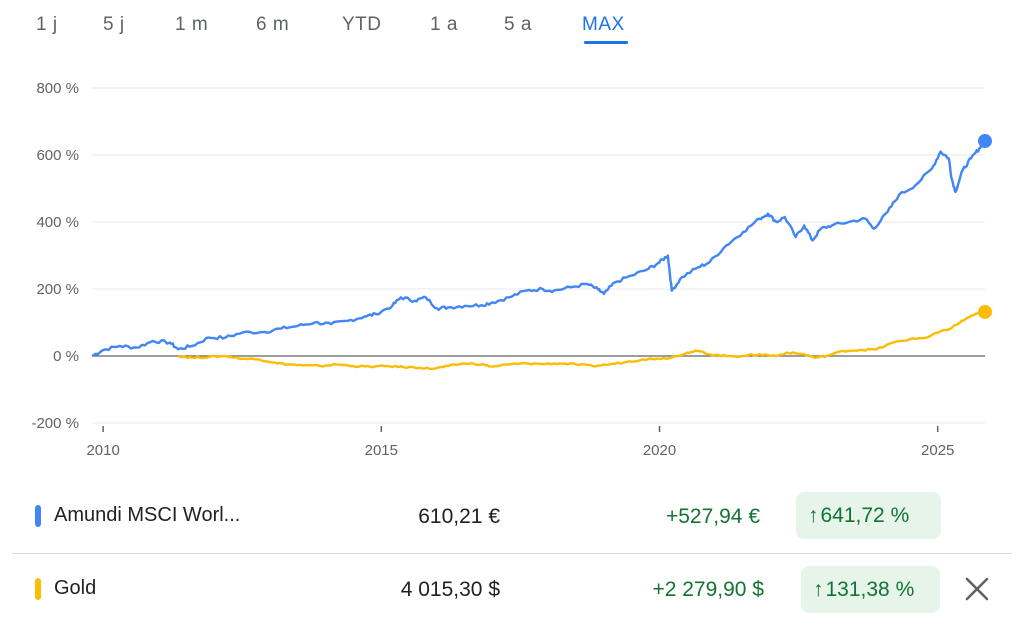  I want to click on row-change: +2 279,90 $, so click(708, 589).